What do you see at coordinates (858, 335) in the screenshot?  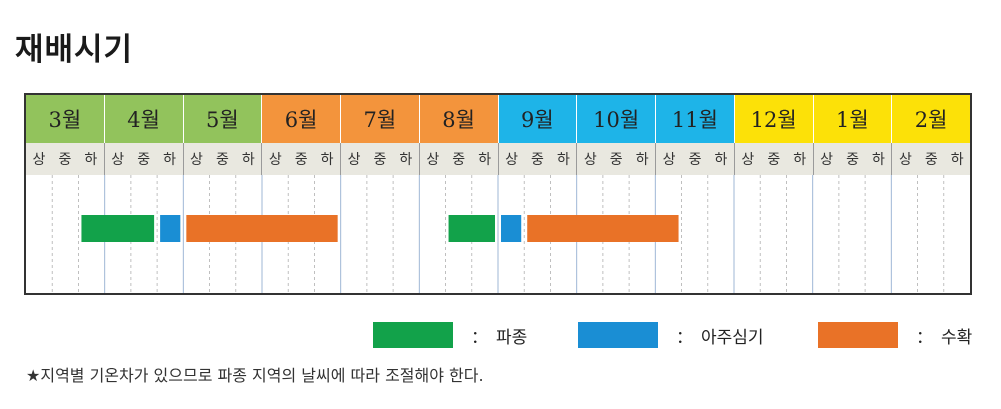 I see `legend-swatch-harvest` at bounding box center [858, 335].